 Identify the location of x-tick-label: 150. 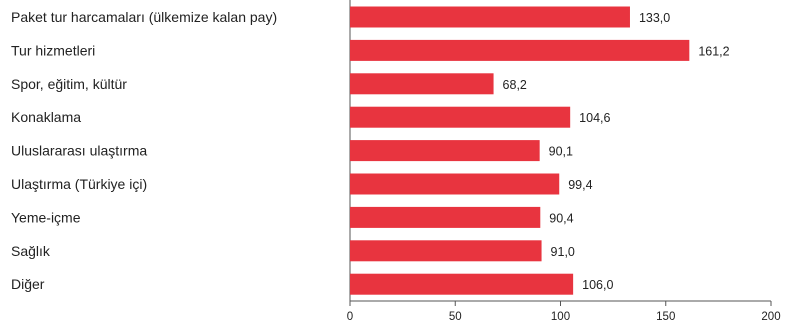
(665, 317).